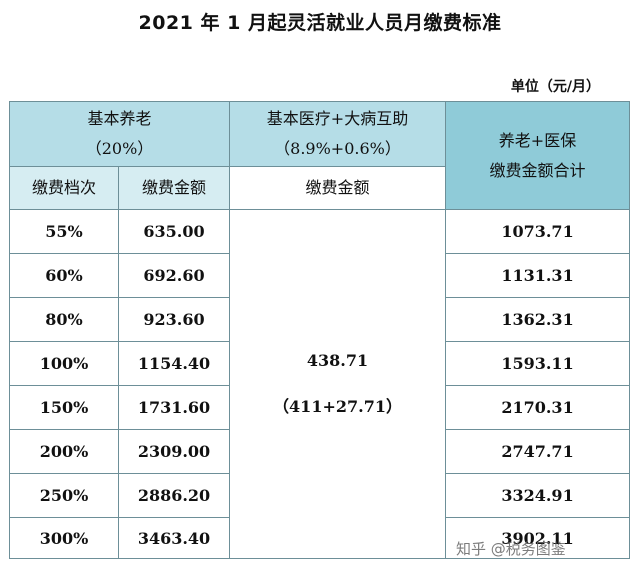 The width and height of the screenshot is (640, 577). What do you see at coordinates (320, 538) in the screenshot?
I see `table-row: 300% 3463.40 3902.11` at bounding box center [320, 538].